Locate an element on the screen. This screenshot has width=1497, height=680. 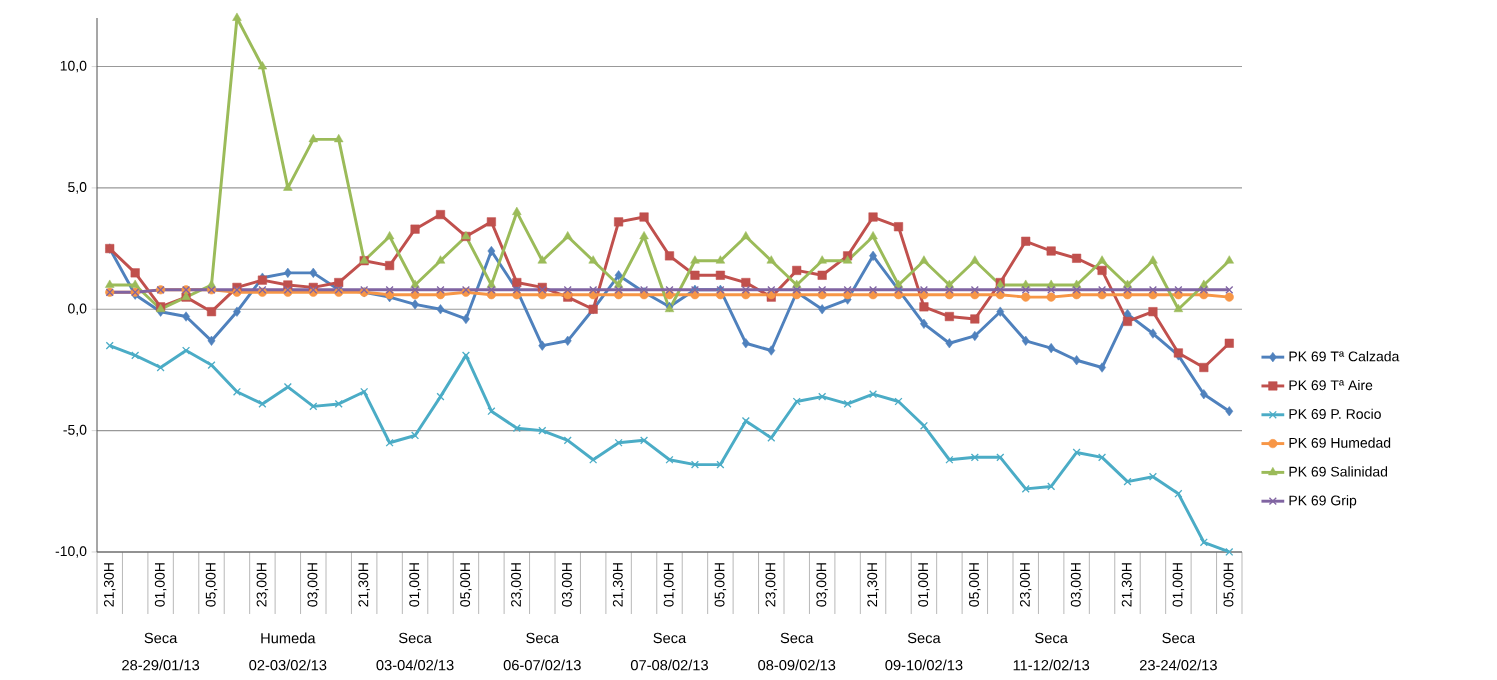
text: 09-10/02/13 is located at coordinates (924, 665).